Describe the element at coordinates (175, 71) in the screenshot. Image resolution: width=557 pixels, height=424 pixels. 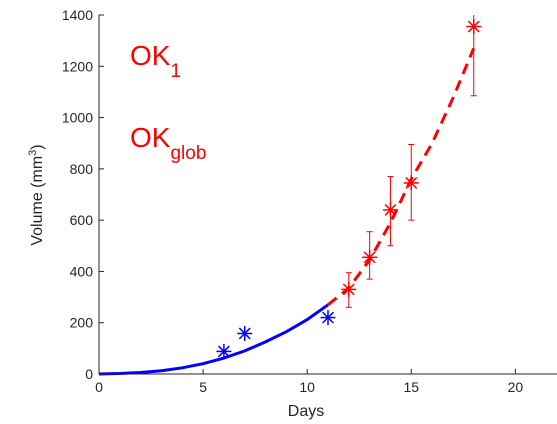
I see `annotation-ok1-sub: 1` at that location.